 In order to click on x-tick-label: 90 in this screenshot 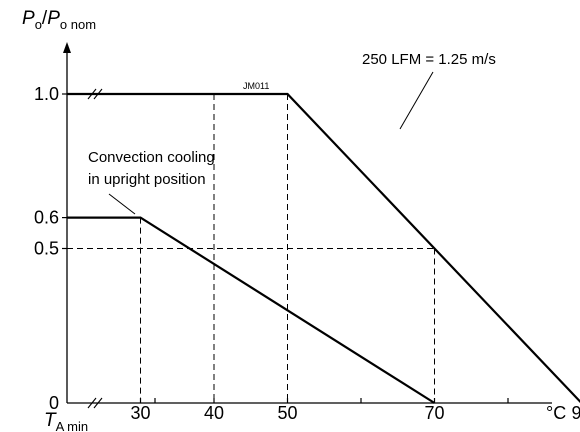, I will do `click(575, 413)`.